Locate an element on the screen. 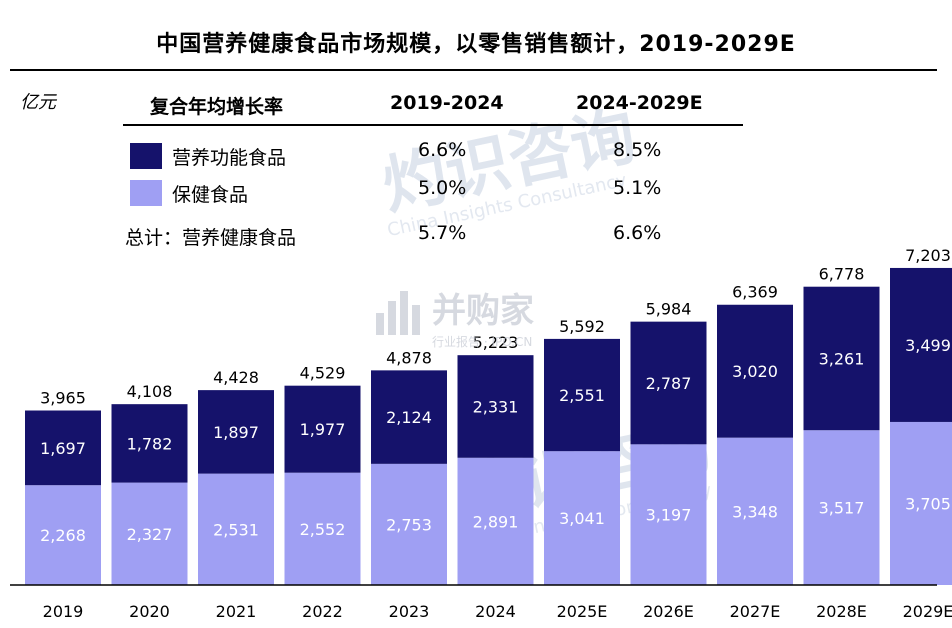  chart-title: 中国营养健康食品市场规模，以零售销售额计，2019-2029E is located at coordinates (476, 44).